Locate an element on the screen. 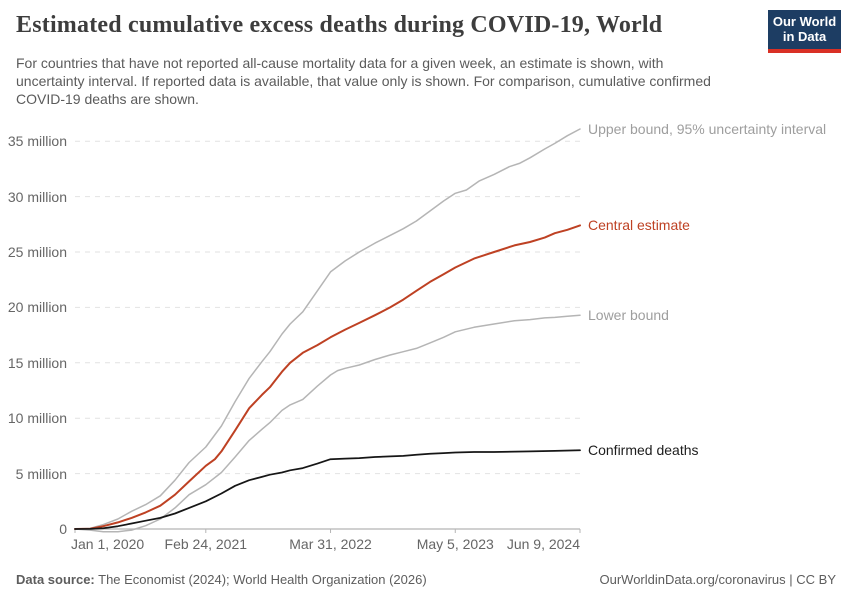  x-axis-label: Jun 9, 2024 is located at coordinates (543, 544).